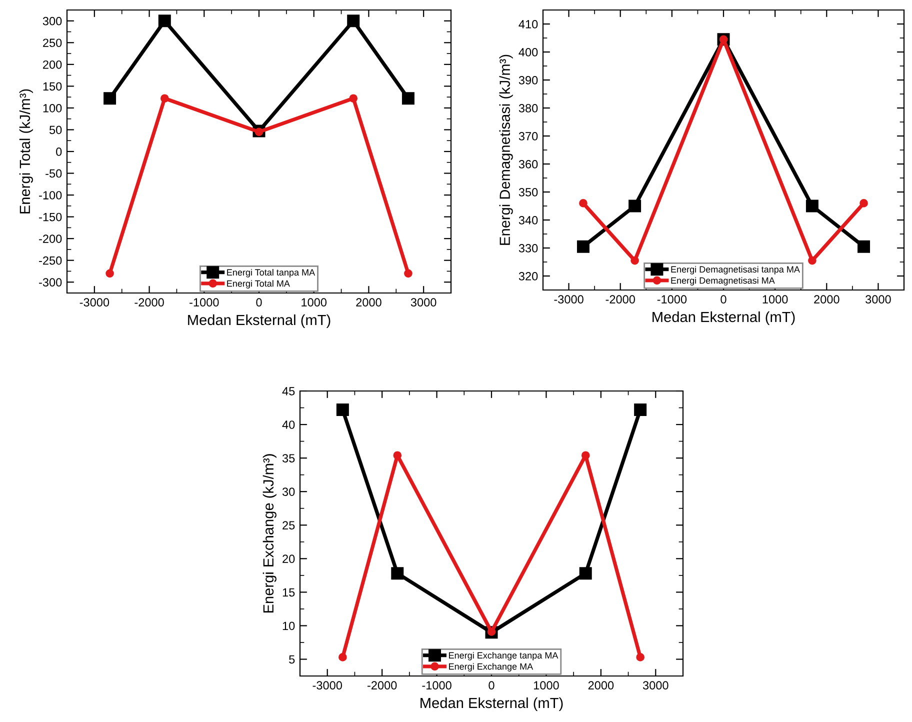 Image resolution: width=912 pixels, height=722 pixels. Describe the element at coordinates (258, 284) in the screenshot. I see `legend-label: Energi Total MA` at that location.